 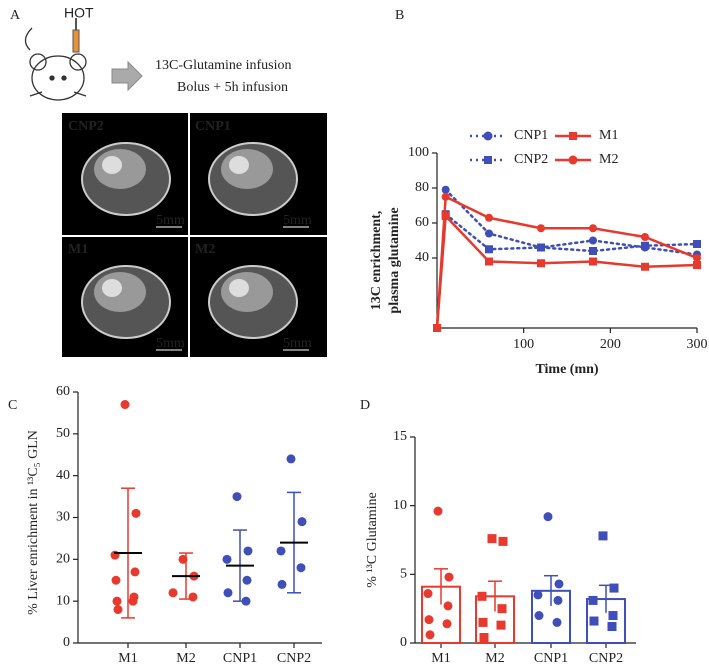 What do you see at coordinates (394, 260) in the screenshot?
I see `y-axis-label: plasma glutamine` at bounding box center [394, 260].